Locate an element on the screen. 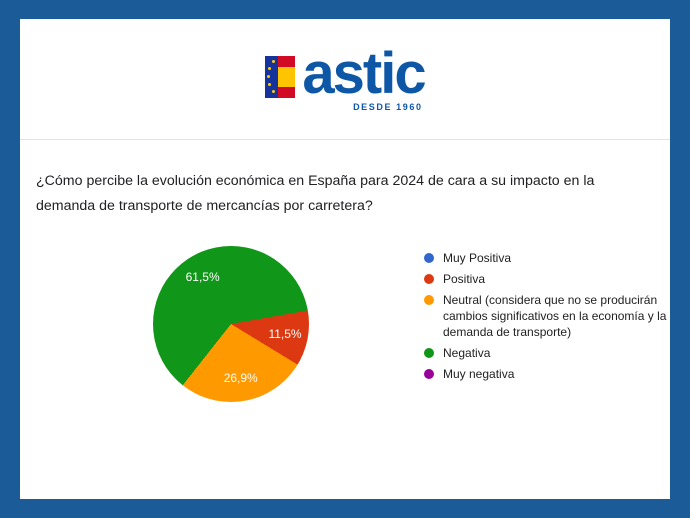  pie-chart: 11,5% 26,9% 61,5% is located at coordinates (231, 324).